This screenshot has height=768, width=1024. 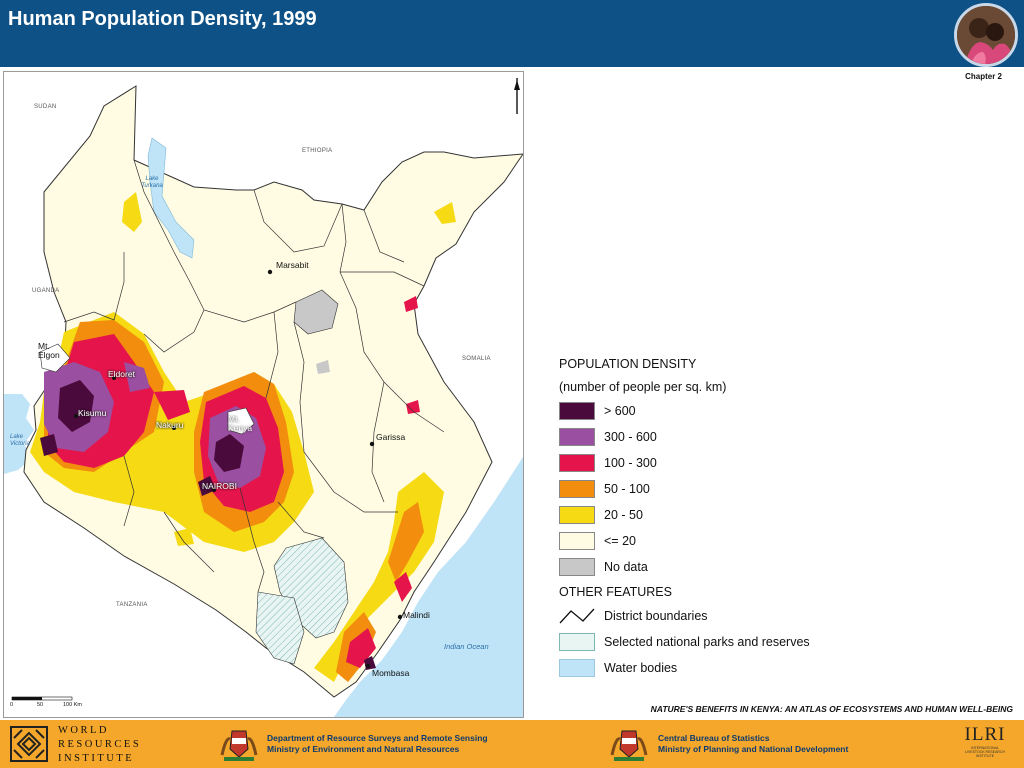 What do you see at coordinates (707, 642) in the screenshot?
I see `legend-label: Selected national parks and reserves` at bounding box center [707, 642].